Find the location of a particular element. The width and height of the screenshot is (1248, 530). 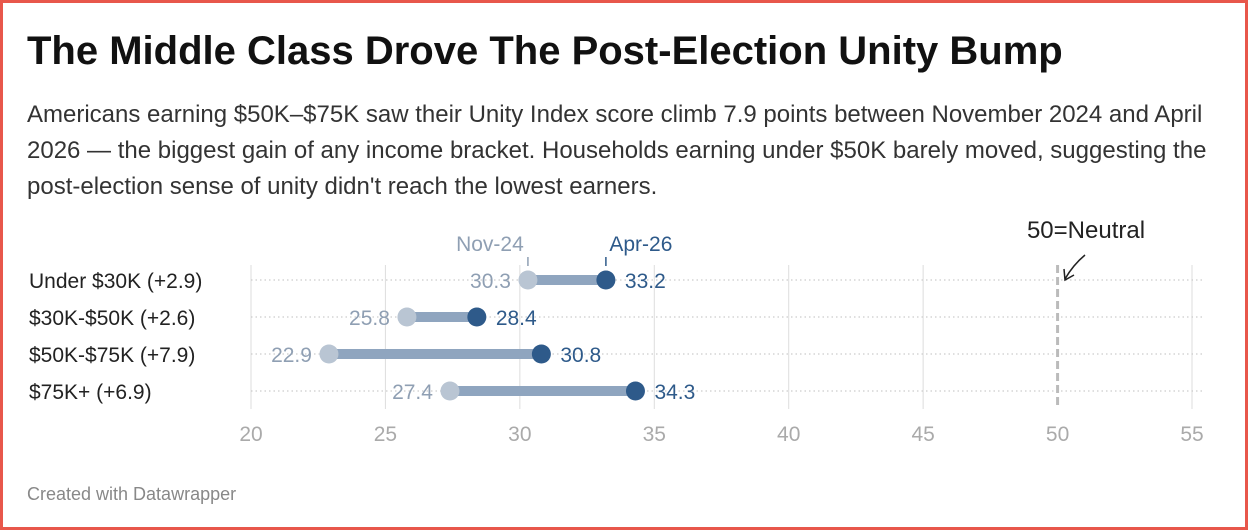

category-label: $50K-$75K (+7.9) is located at coordinates (112, 355).